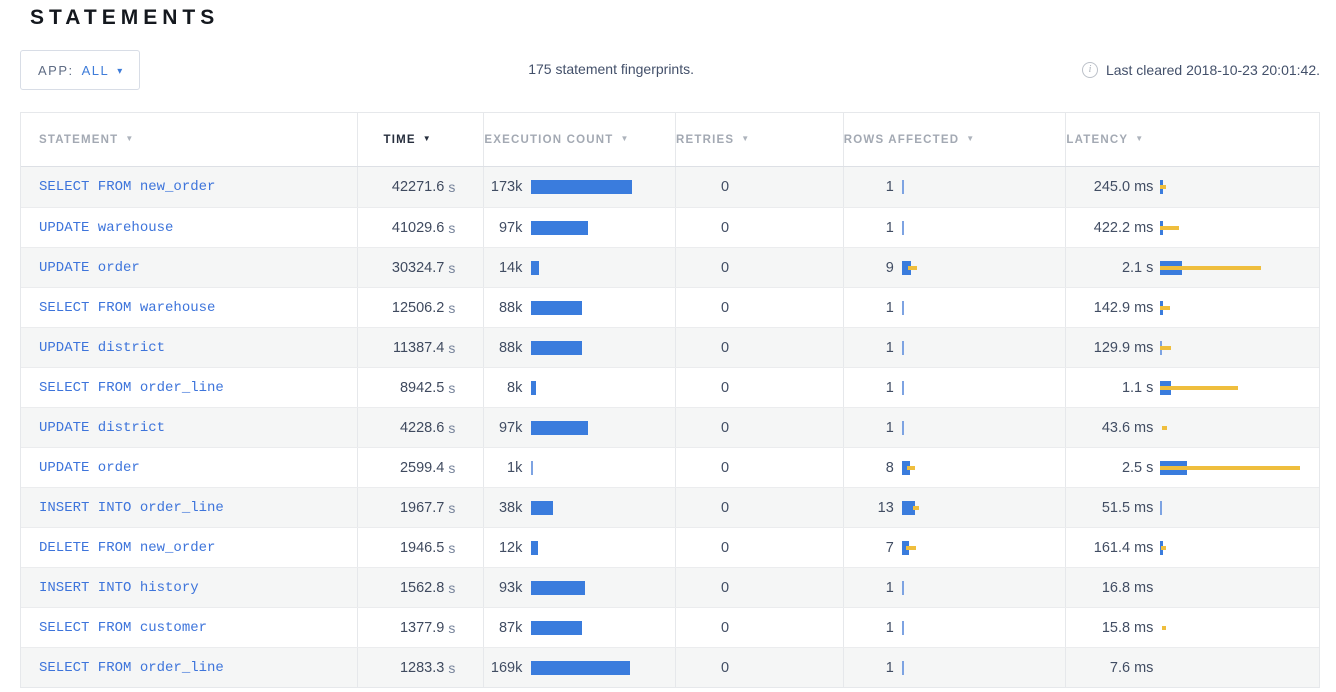 The width and height of the screenshot is (1336, 692). I want to click on column-header-time: TIME ▼, so click(420, 139).